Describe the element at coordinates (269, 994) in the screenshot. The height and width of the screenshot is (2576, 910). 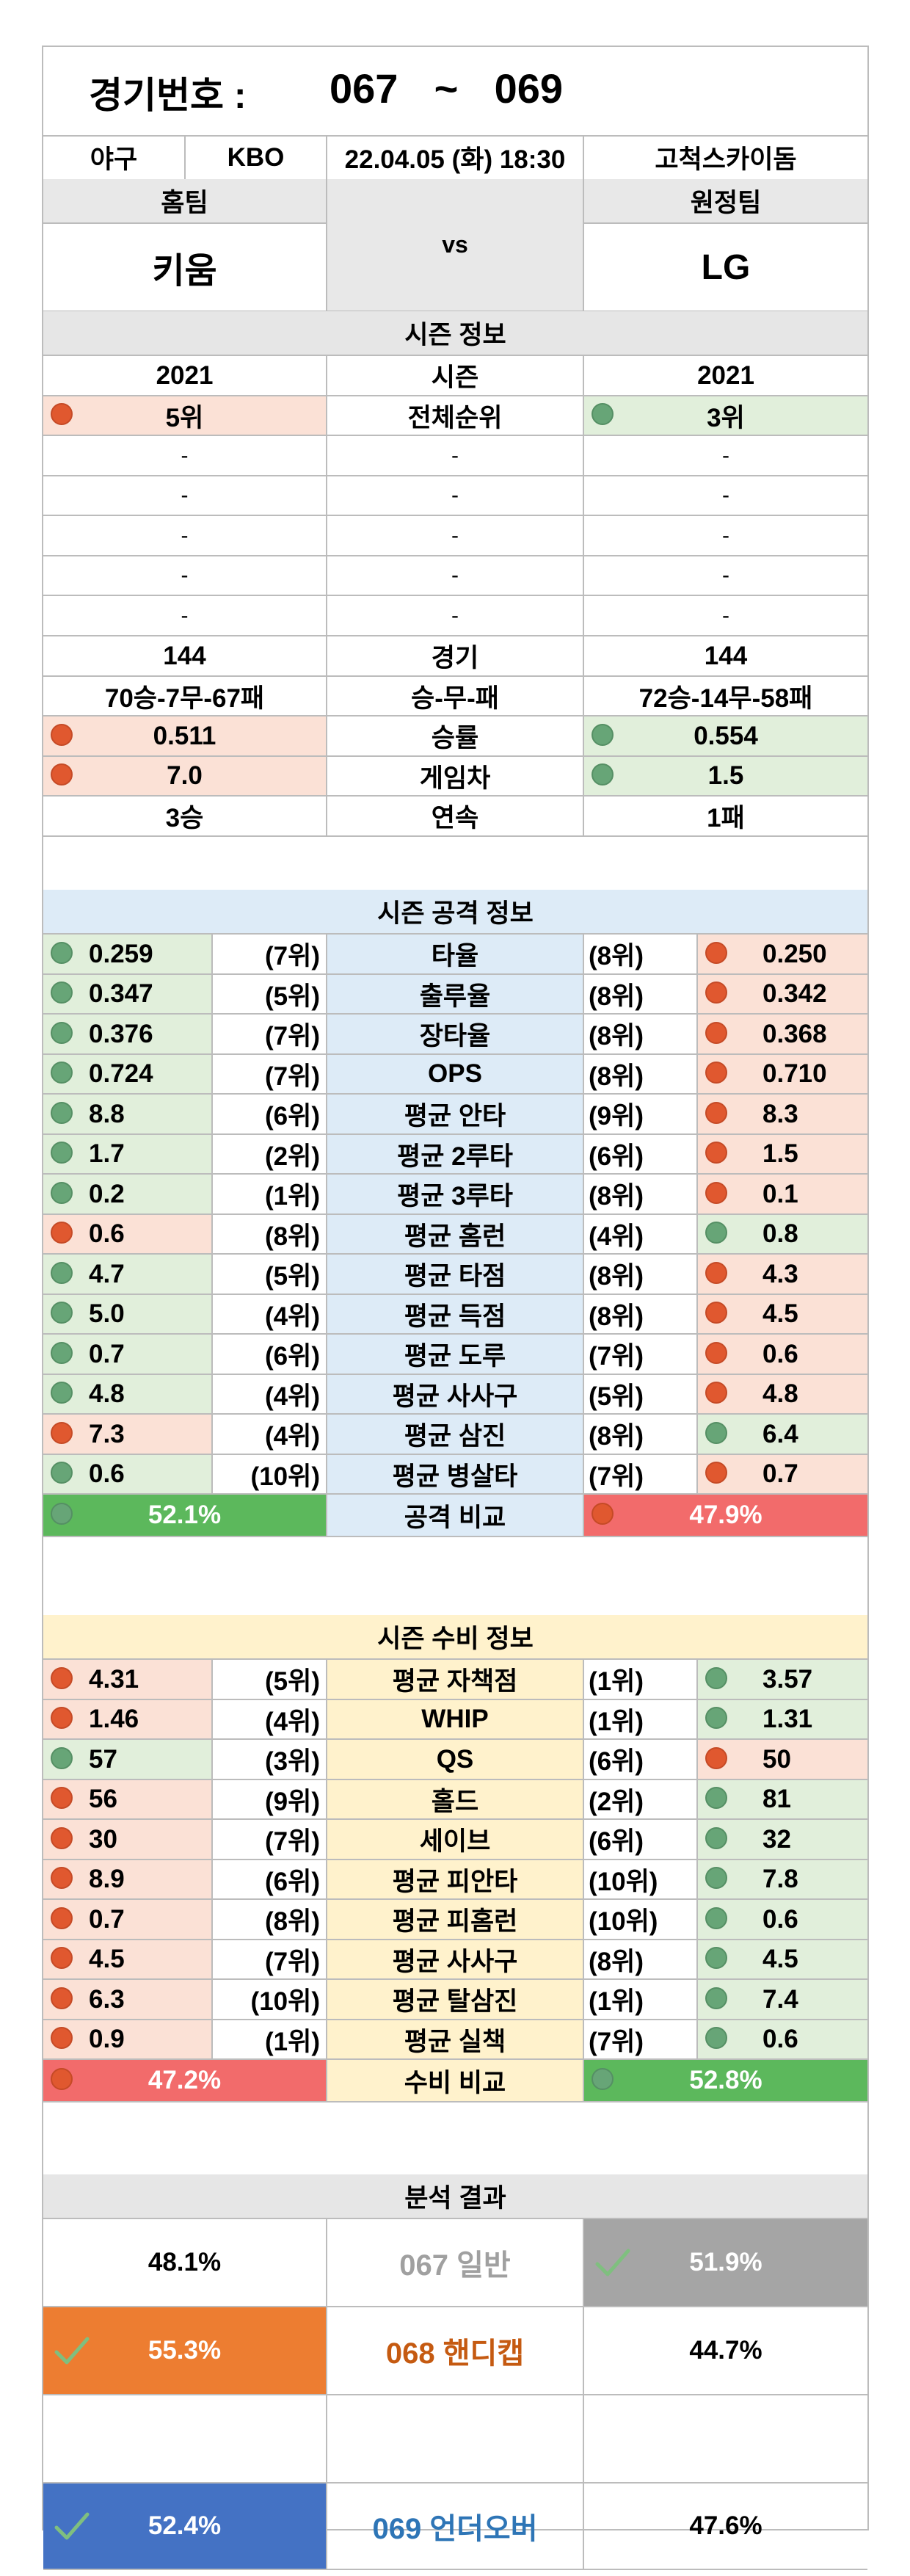
I see `offense-home-rank: (5위)` at that location.